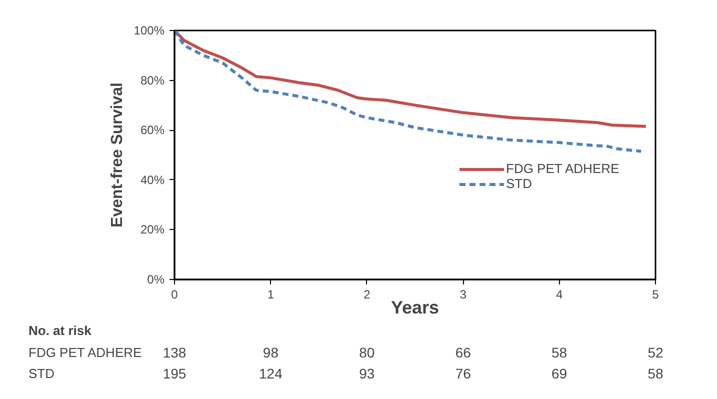  Describe the element at coordinates (367, 352) in the screenshot. I see `text: 80` at that location.